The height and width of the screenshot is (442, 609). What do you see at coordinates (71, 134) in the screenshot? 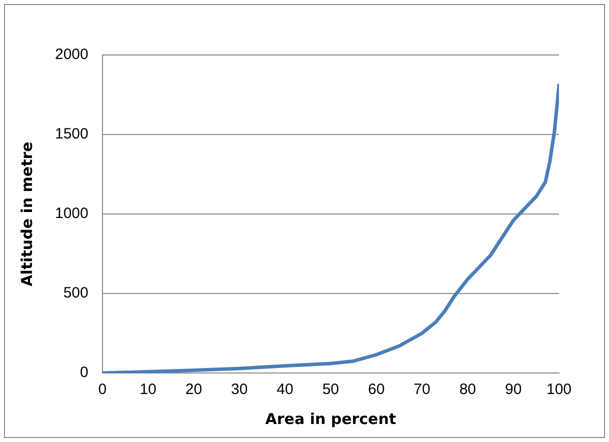
I see `y-tick-label: 1500` at bounding box center [71, 134].